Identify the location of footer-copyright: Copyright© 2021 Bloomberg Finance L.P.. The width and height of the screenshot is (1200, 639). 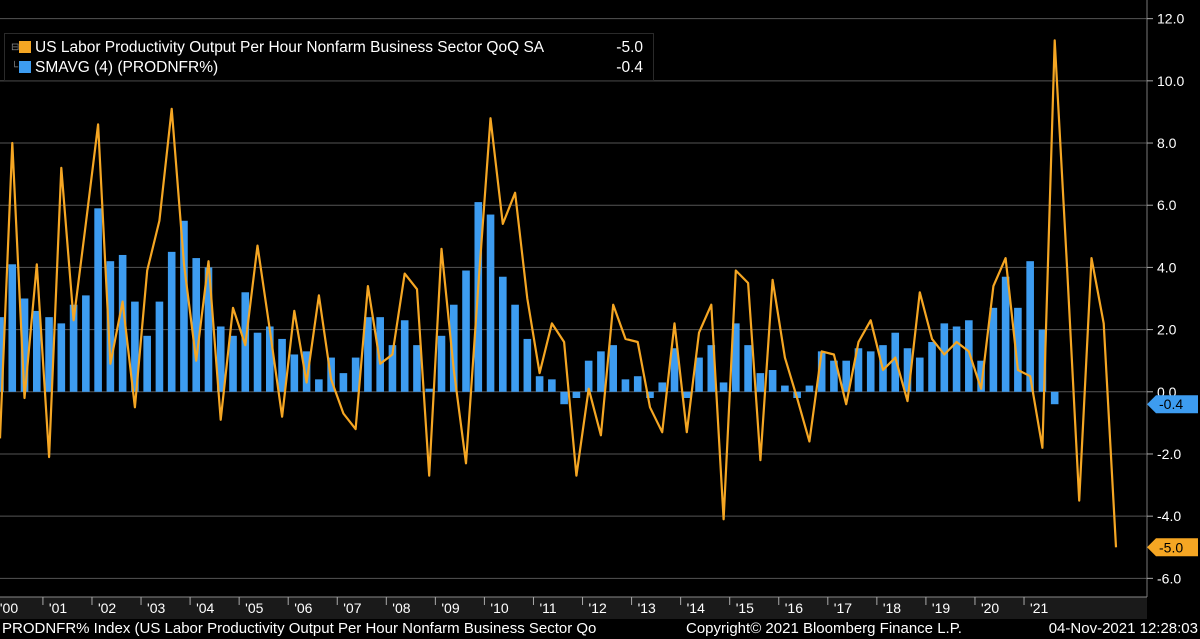
(824, 628).